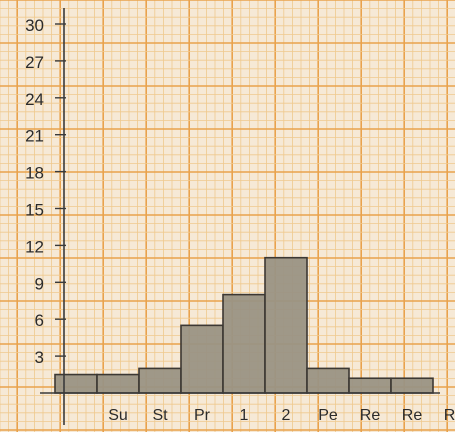  What do you see at coordinates (39, 320) in the screenshot?
I see `y-tick-label: 6` at bounding box center [39, 320].